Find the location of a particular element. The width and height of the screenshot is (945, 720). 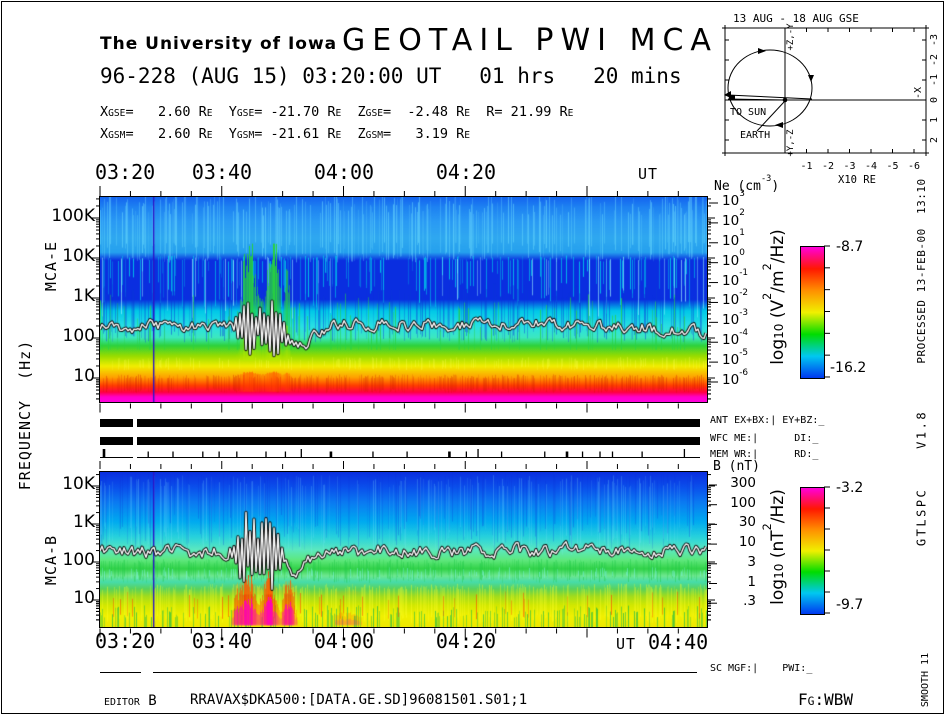

smooth-label: SMOOTH 11 is located at coordinates (925, 680).